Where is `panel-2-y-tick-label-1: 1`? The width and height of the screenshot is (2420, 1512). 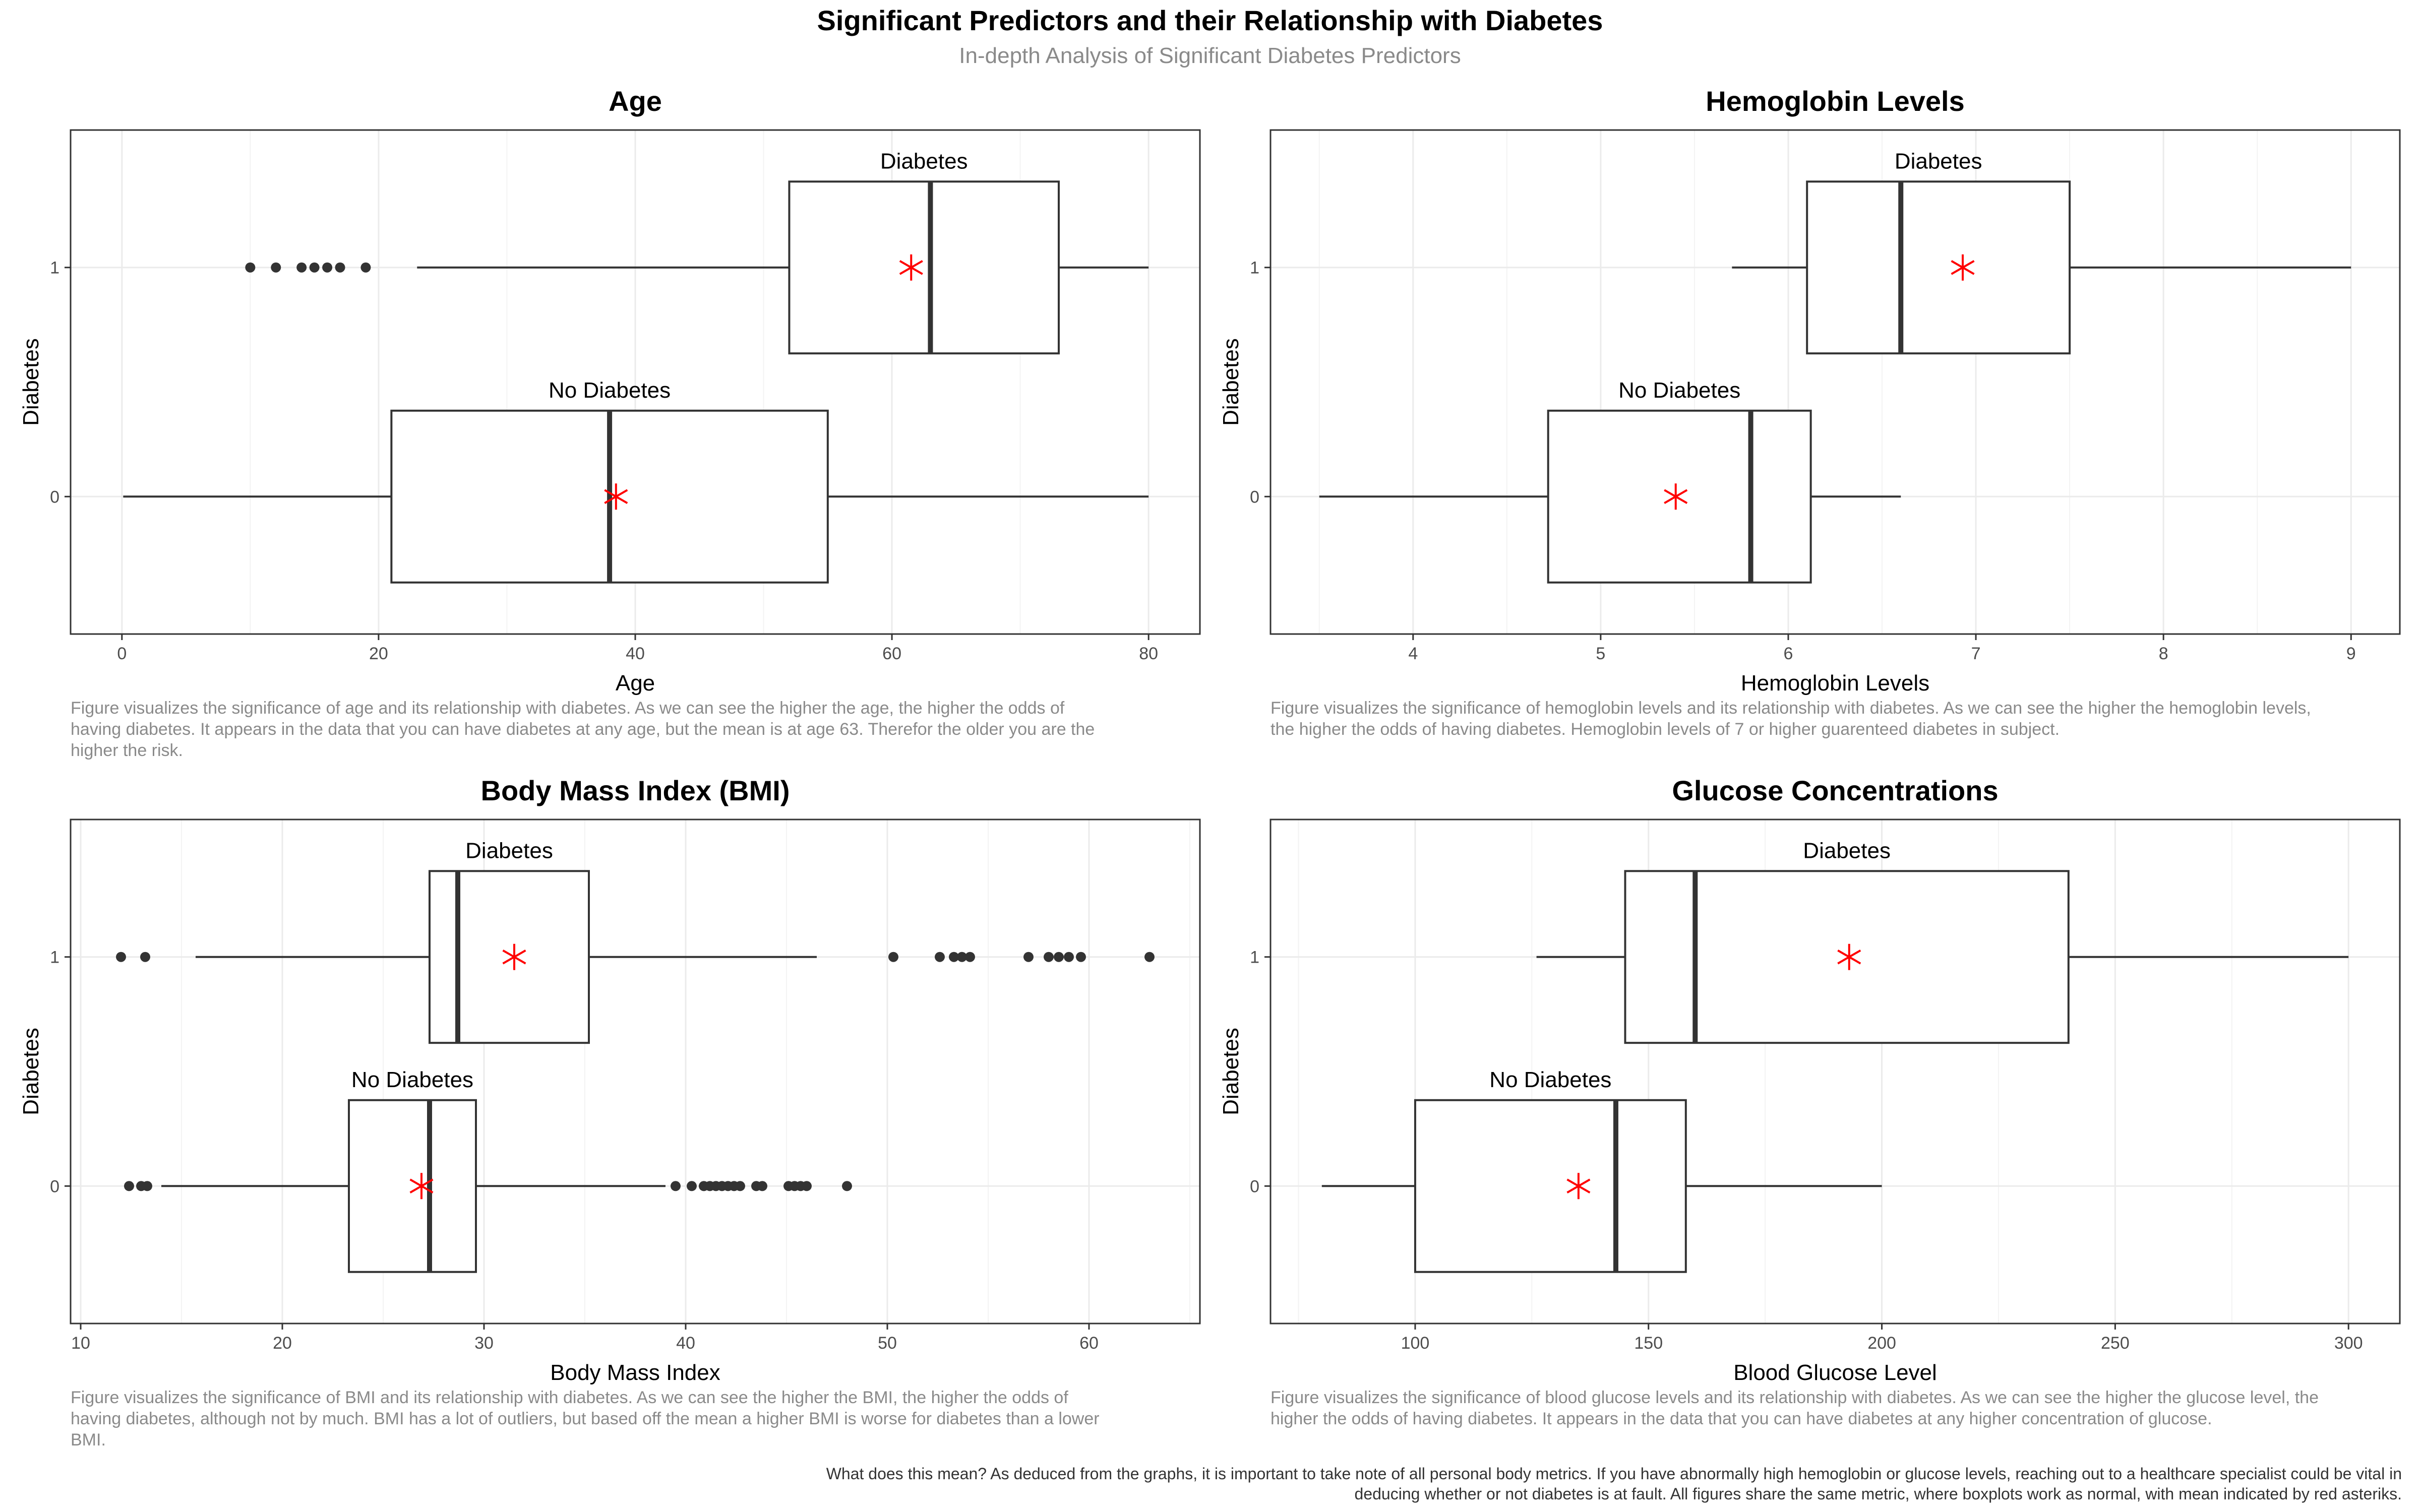
panel-2-y-tick-label-1: 1 is located at coordinates (1254, 269).